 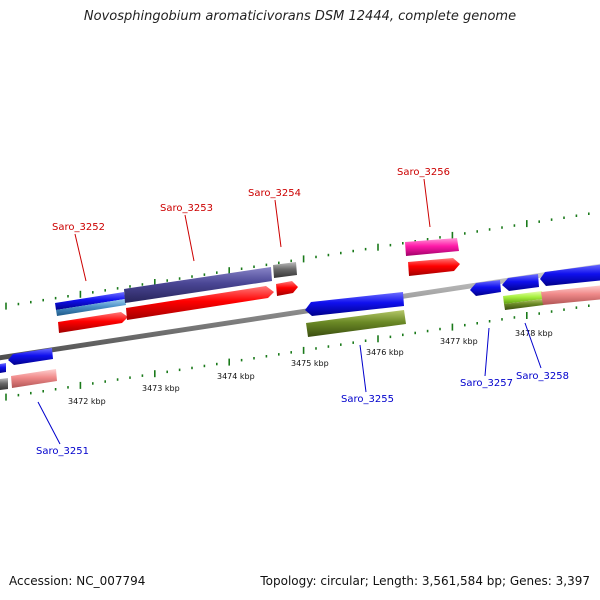 I want to click on gene-label-saro-3257: Saro_3257, so click(x=486, y=383).